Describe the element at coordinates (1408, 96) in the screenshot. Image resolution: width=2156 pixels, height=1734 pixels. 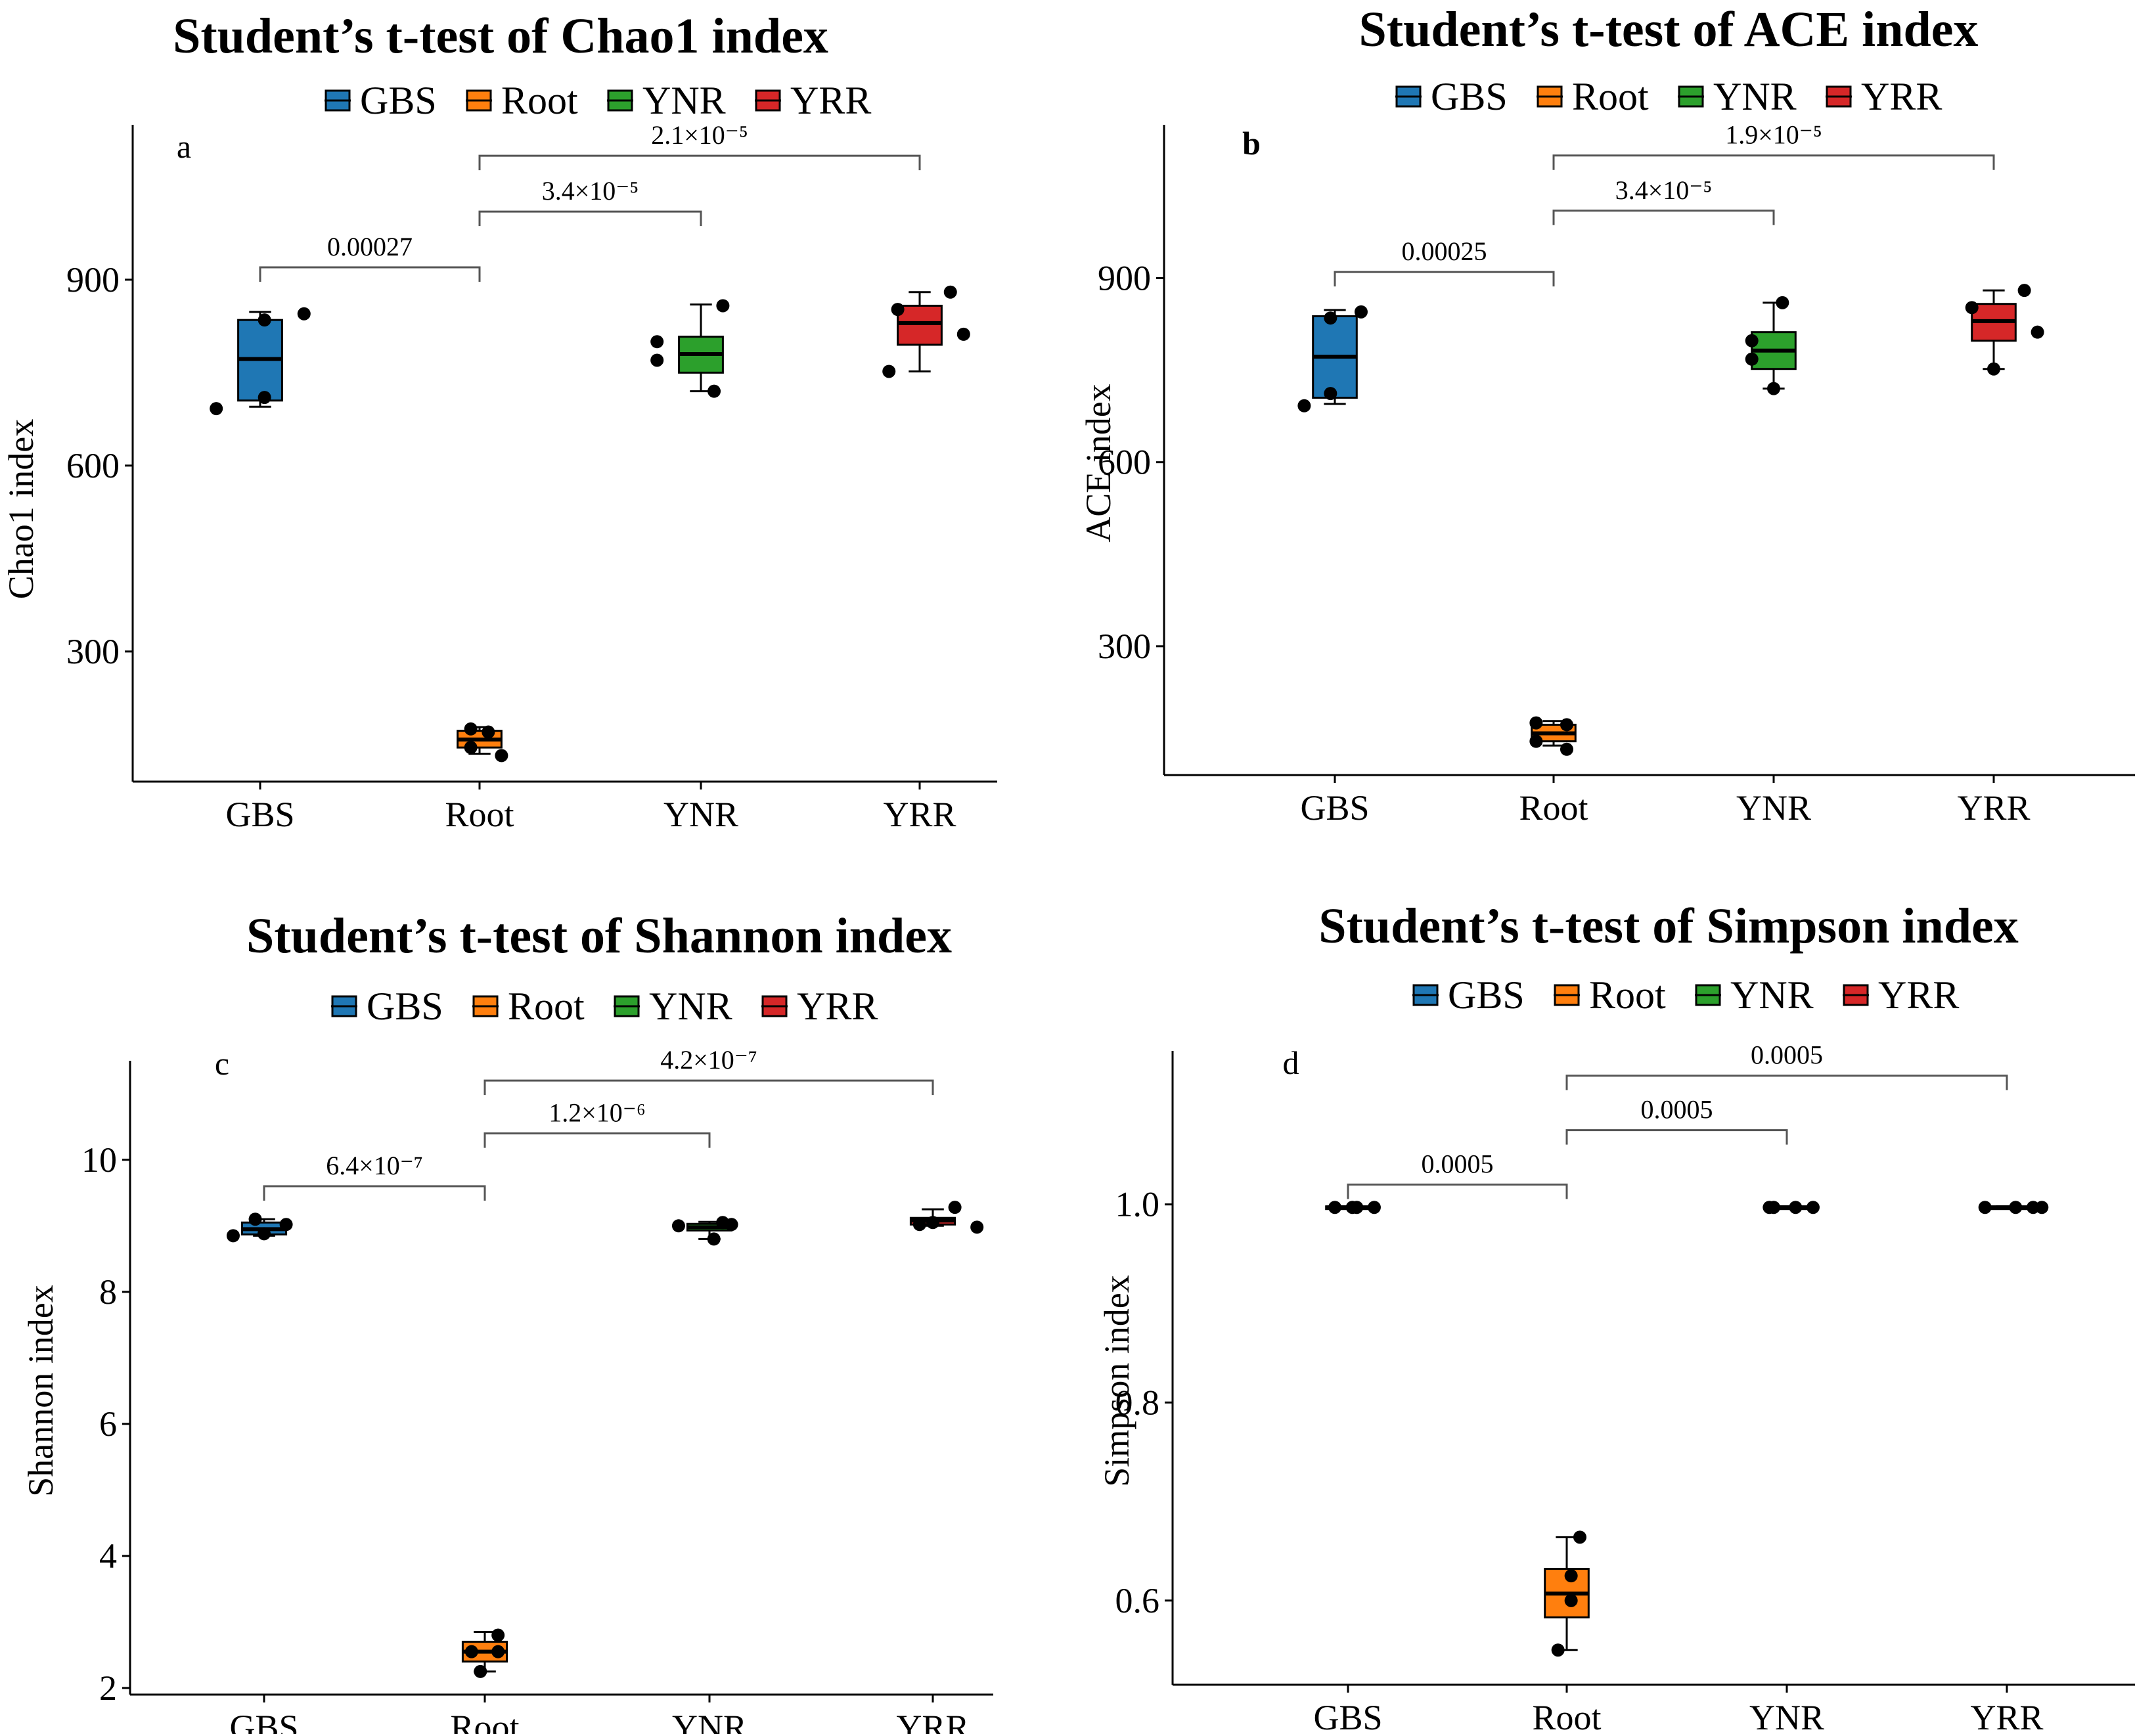
I see `legend-key-gbs` at that location.